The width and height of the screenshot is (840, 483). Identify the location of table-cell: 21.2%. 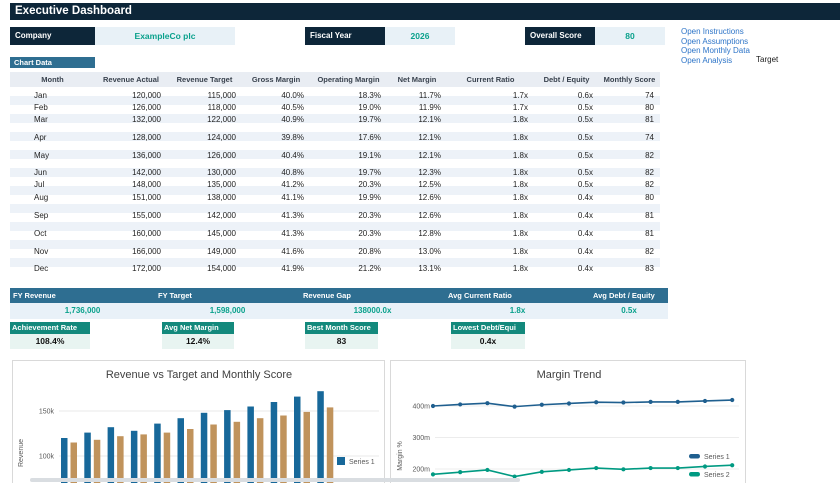
(369, 268).